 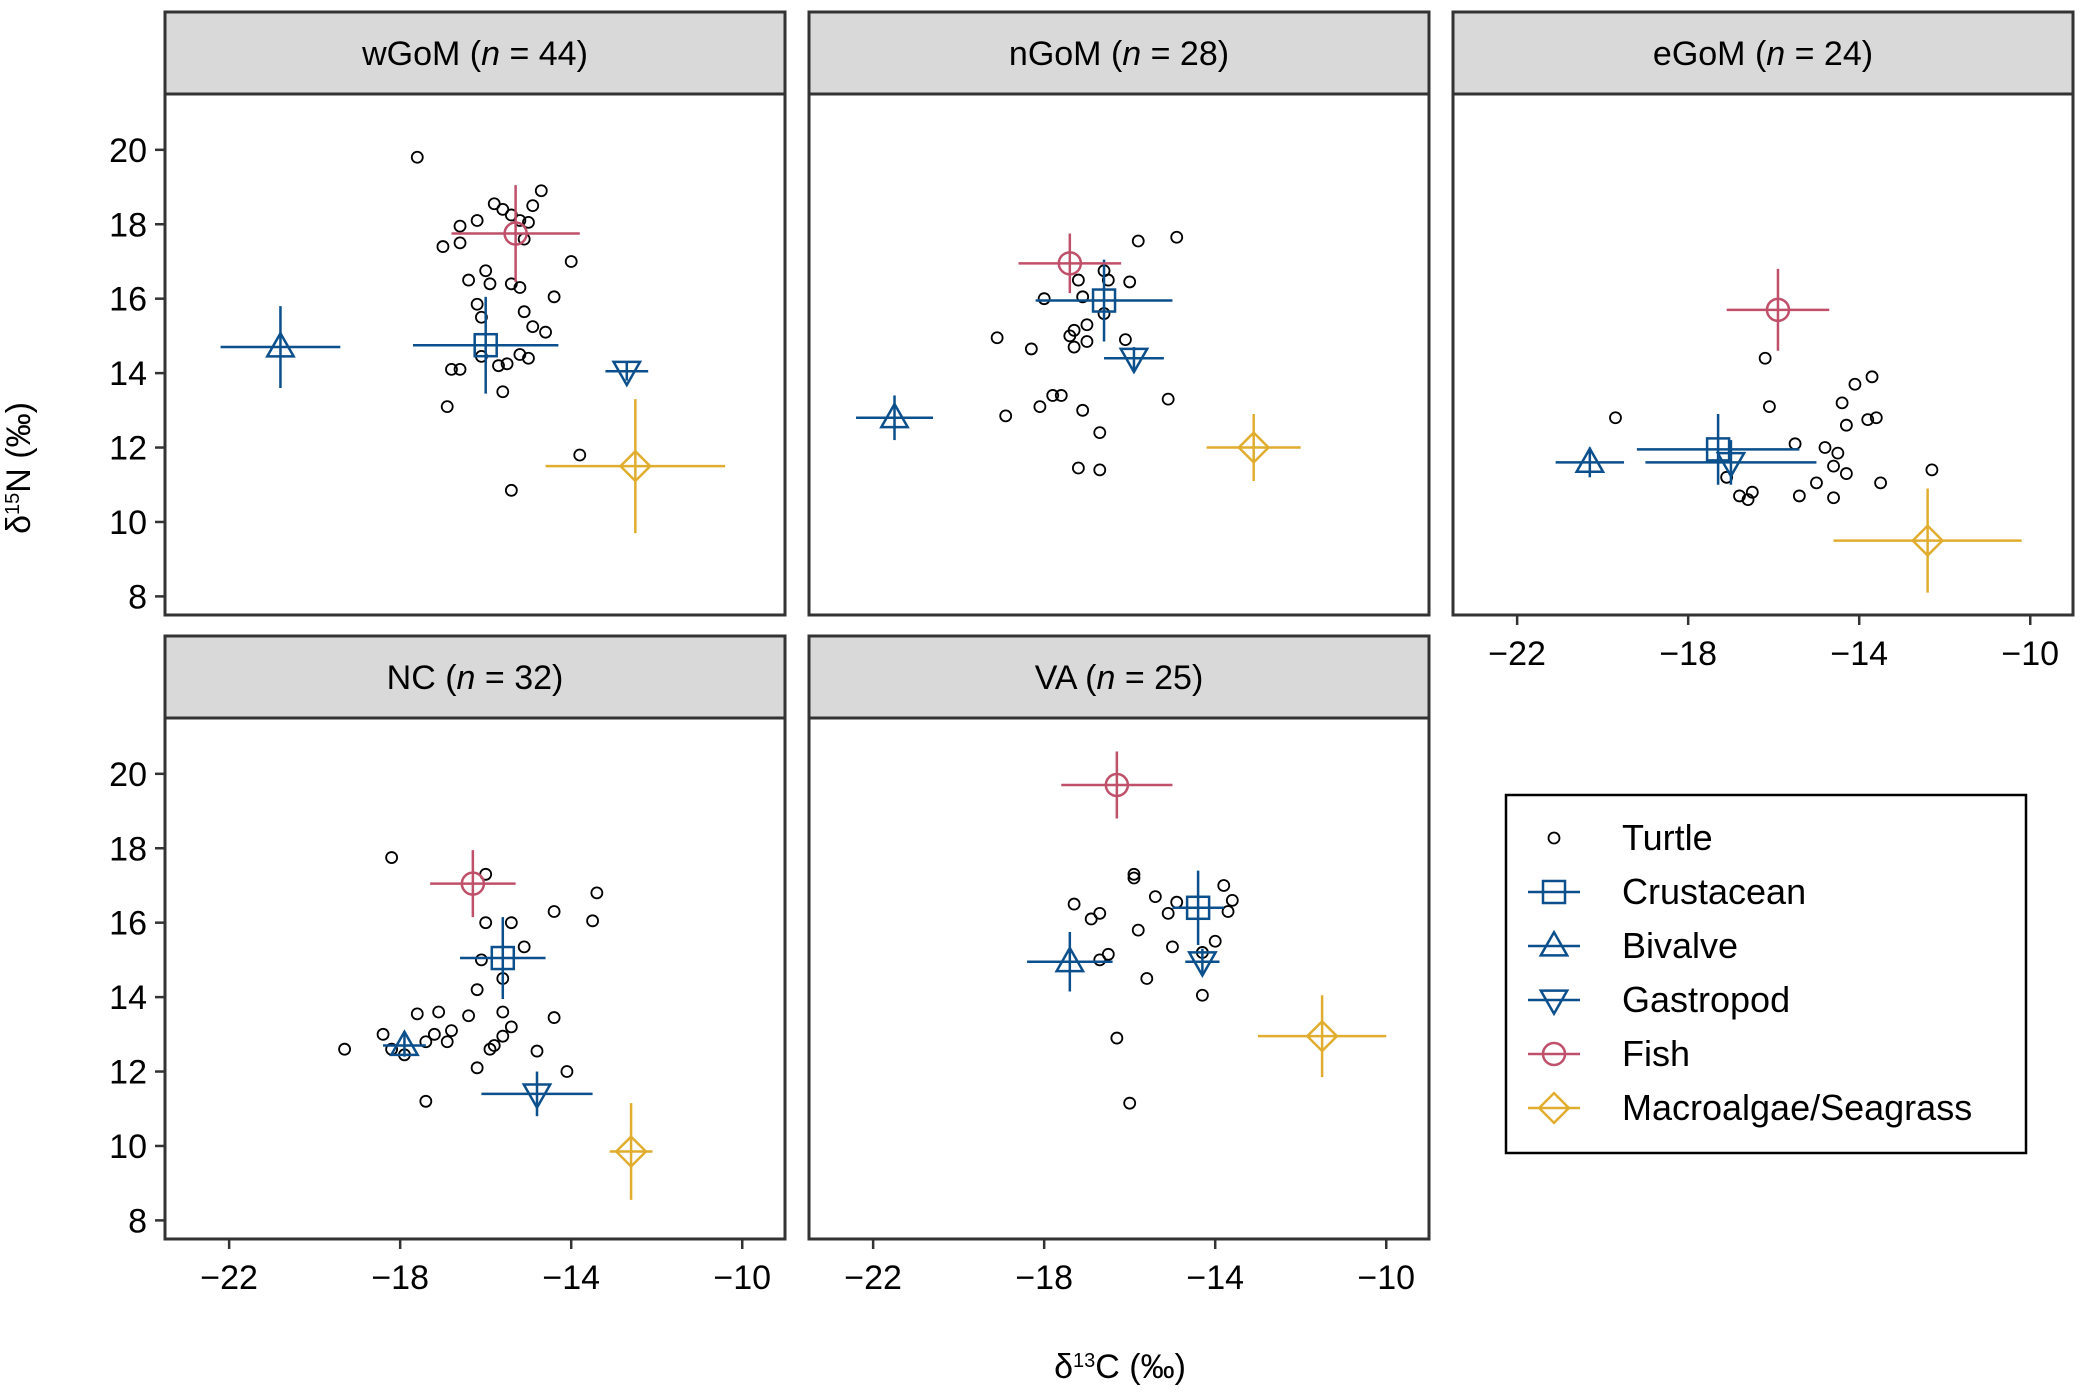 I want to click on x-tick-label: −18, so click(x=1688, y=654).